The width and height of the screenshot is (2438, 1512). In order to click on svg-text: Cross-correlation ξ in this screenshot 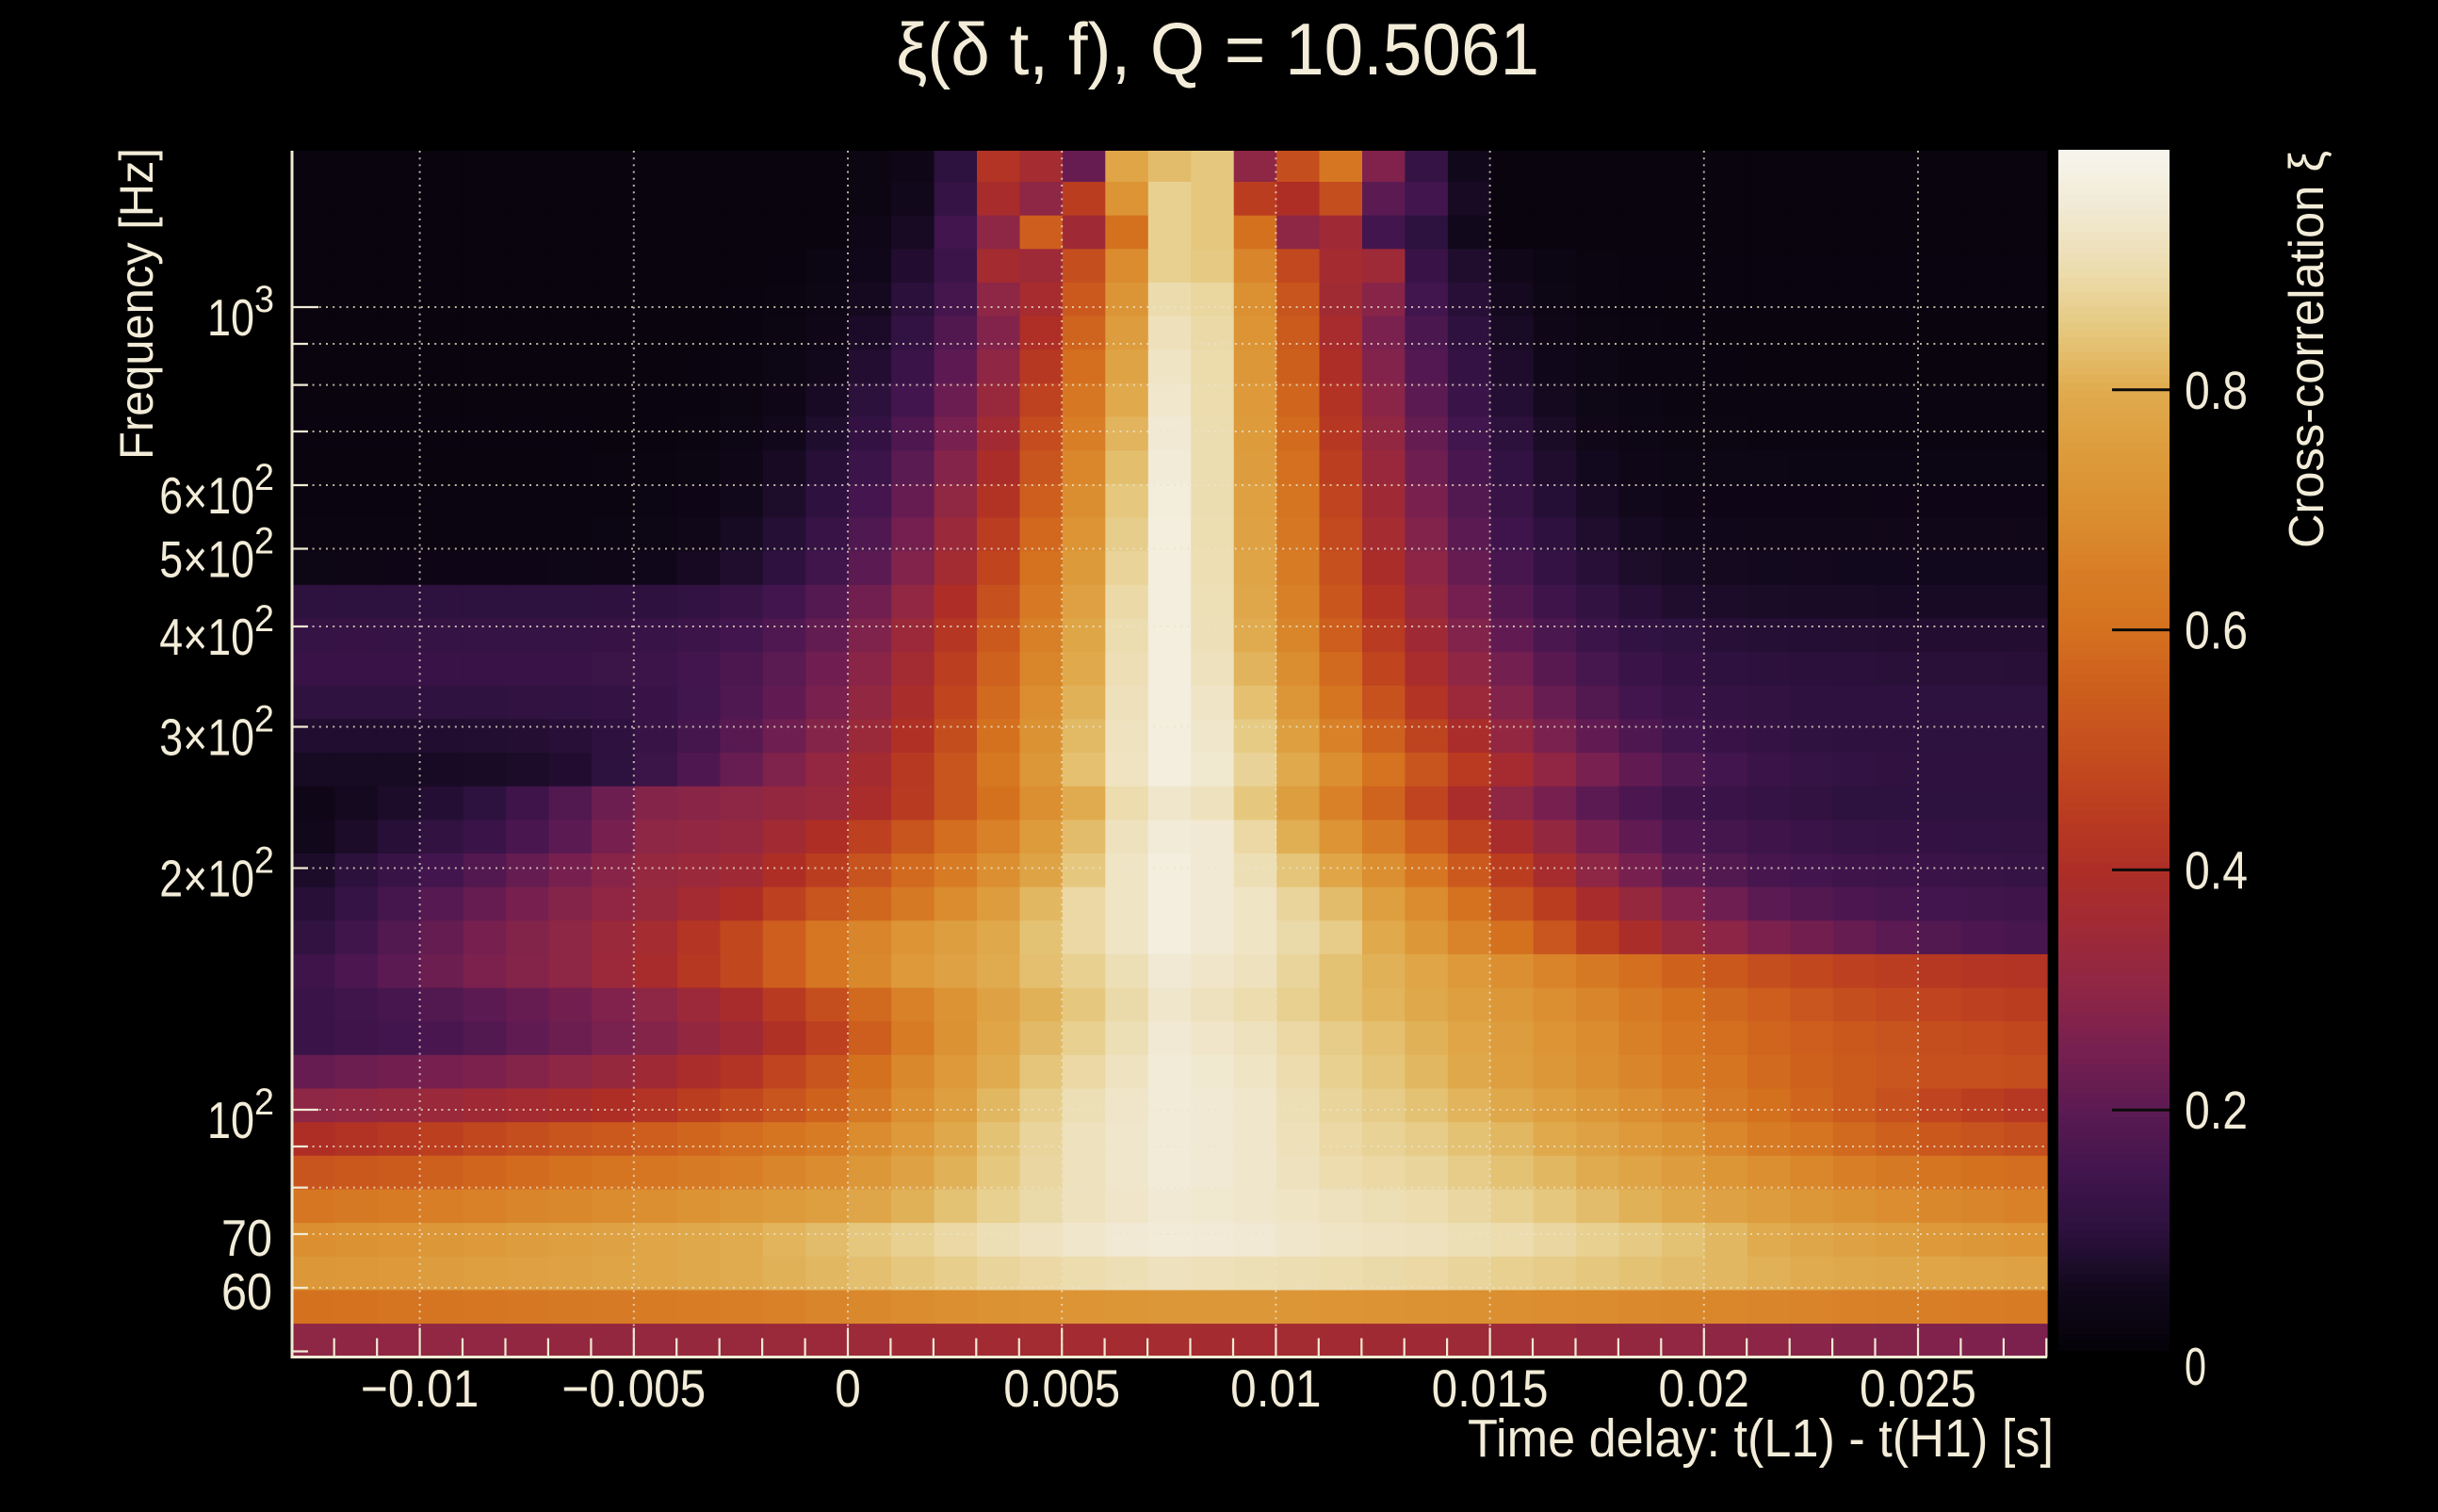, I will do `click(2307, 349)`.